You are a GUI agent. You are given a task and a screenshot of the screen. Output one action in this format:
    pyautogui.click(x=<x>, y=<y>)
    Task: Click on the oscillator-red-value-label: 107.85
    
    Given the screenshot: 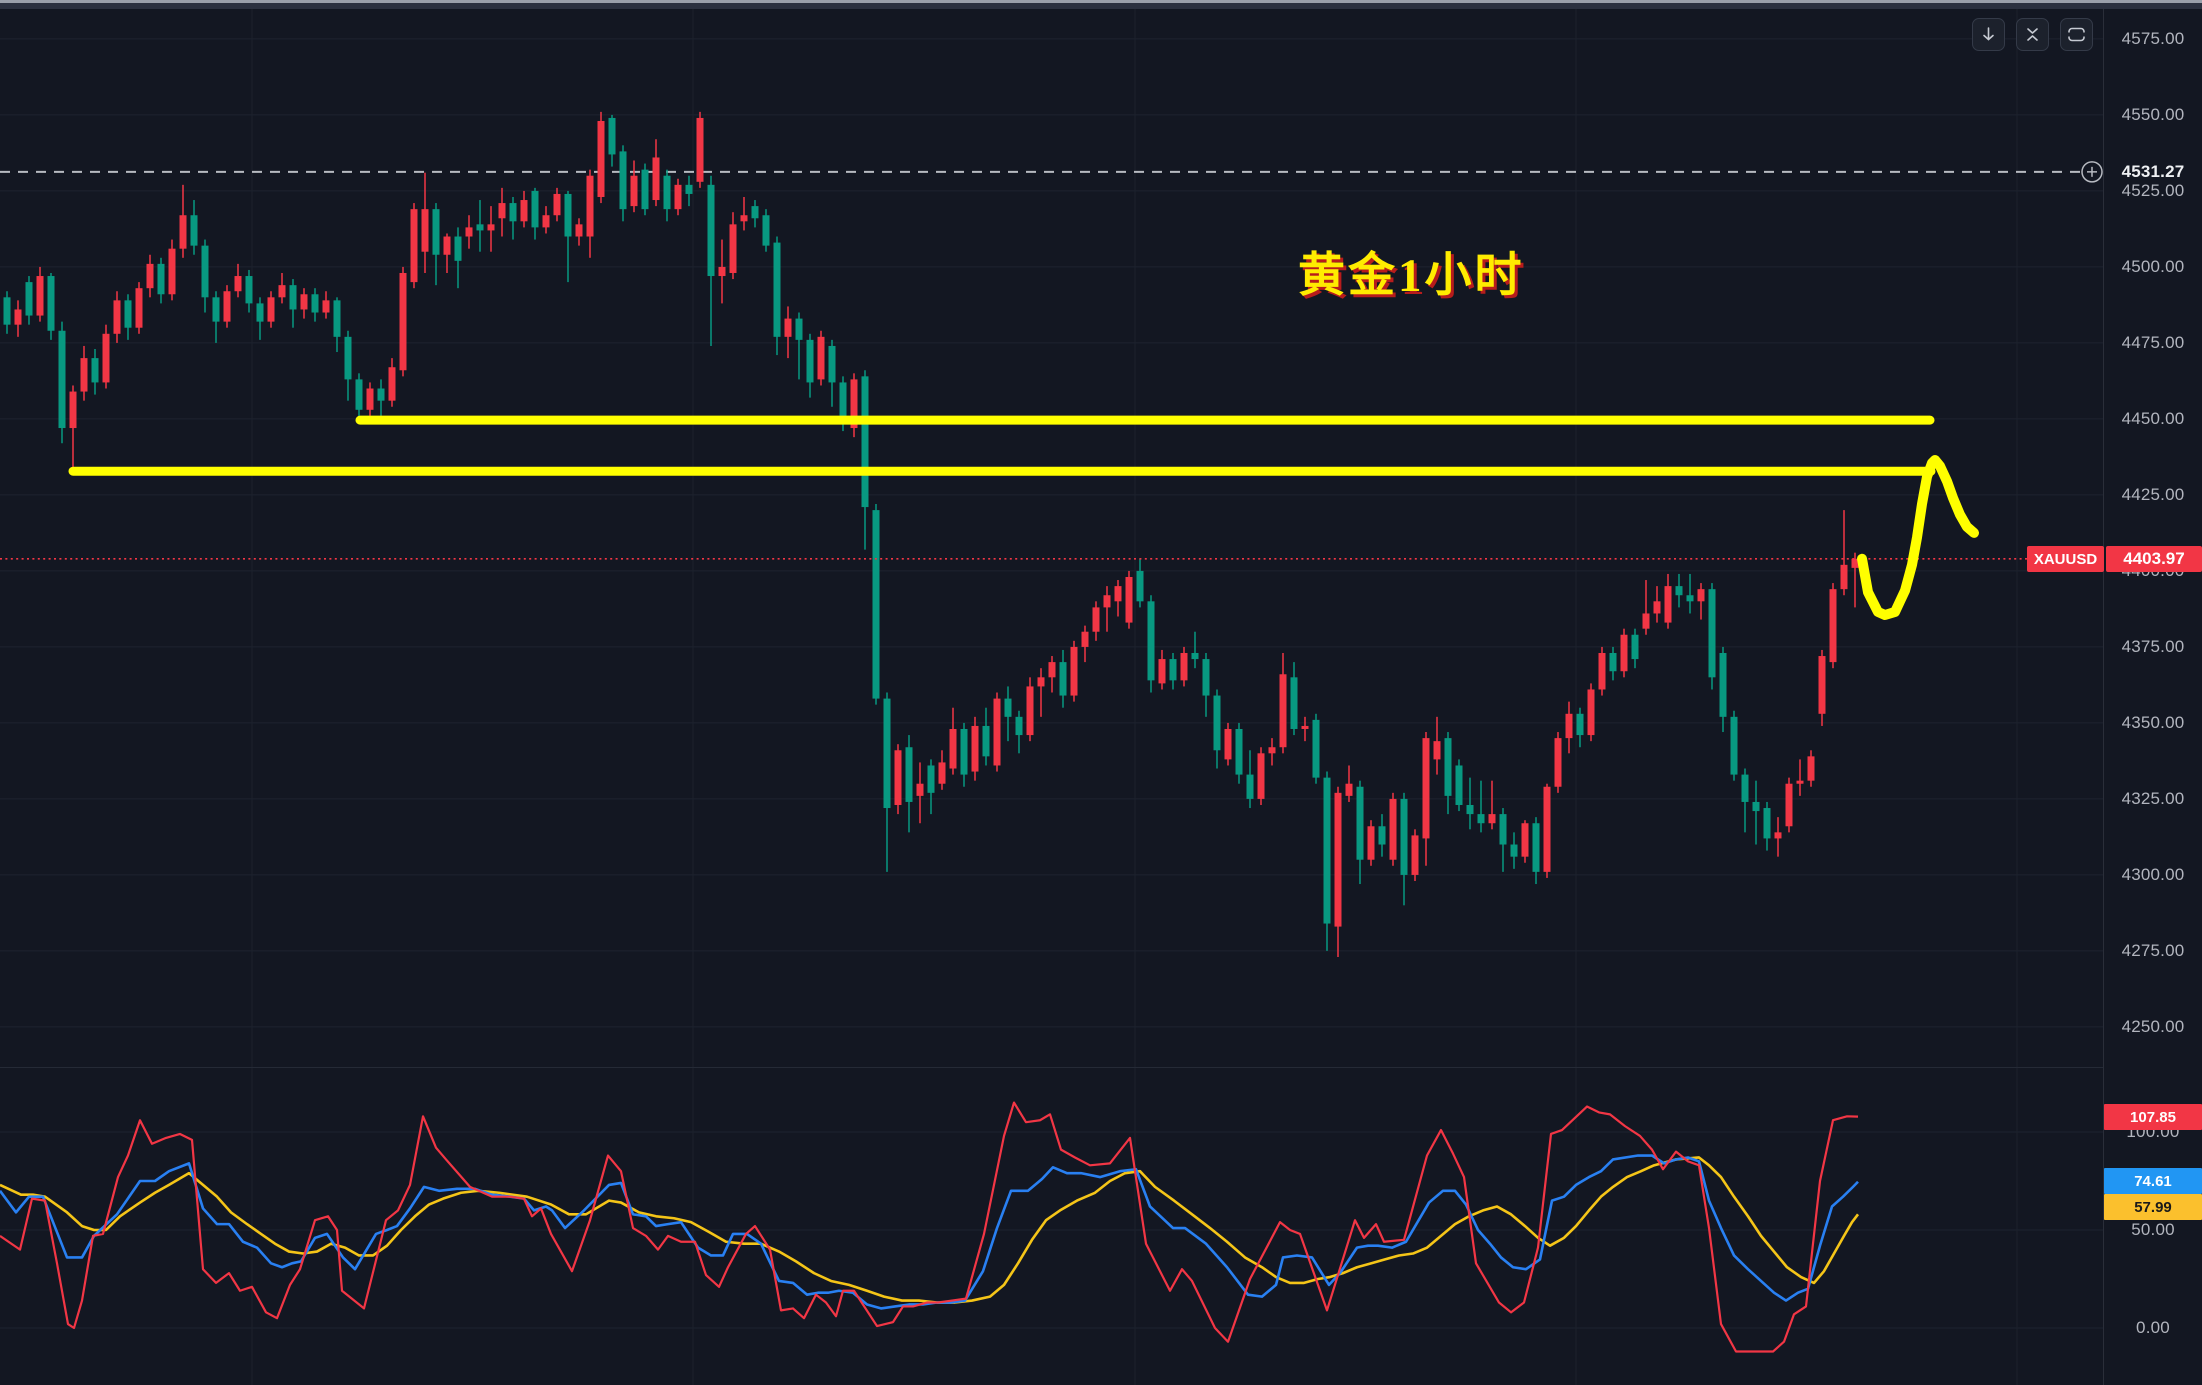 What is the action you would take?
    pyautogui.click(x=2153, y=1117)
    